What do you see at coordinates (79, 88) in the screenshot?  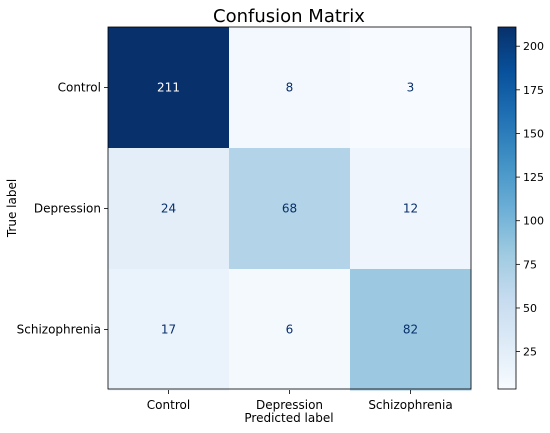 I see `y-tick-label: Control` at bounding box center [79, 88].